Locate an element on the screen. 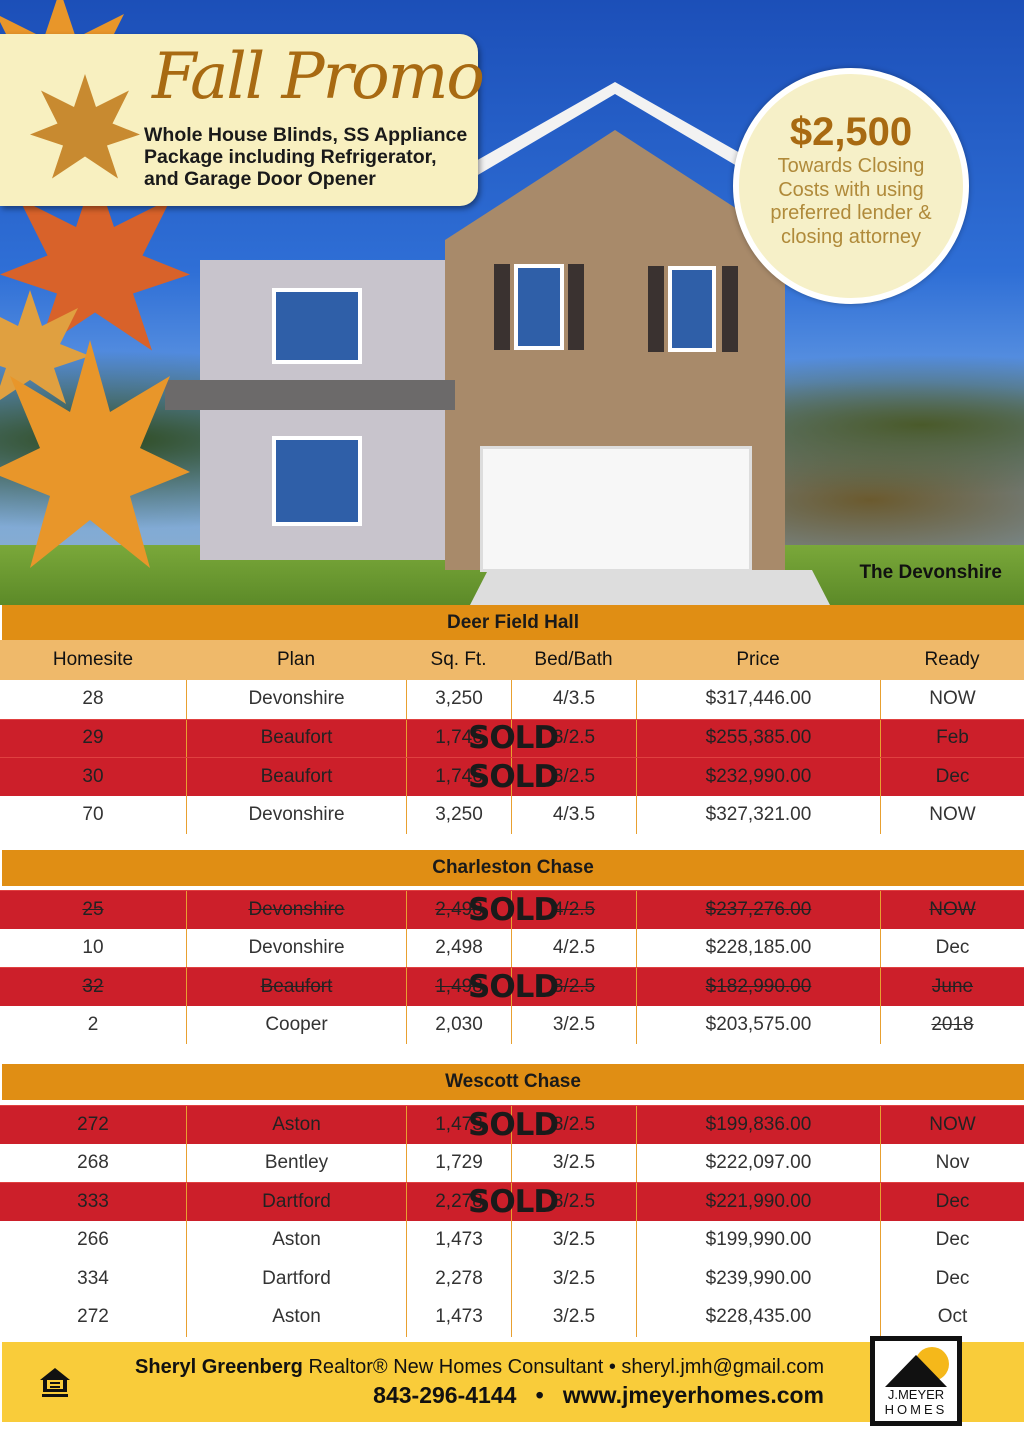 The image size is (1024, 1446). sqft-cell: 2,030 is located at coordinates (458, 1025).